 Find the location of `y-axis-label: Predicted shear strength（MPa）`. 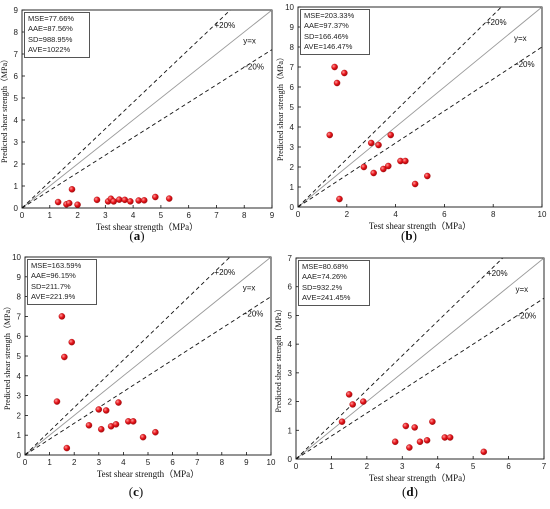

y-axis-label: Predicted shear strength（MPa） is located at coordinates (278, 359).